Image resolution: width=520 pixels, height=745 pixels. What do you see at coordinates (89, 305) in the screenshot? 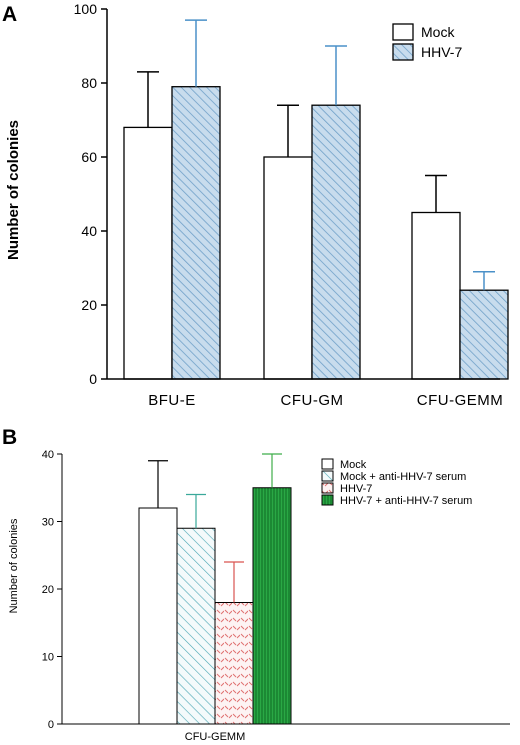
I see `panel-a-y-tick-label: 20` at bounding box center [89, 305].